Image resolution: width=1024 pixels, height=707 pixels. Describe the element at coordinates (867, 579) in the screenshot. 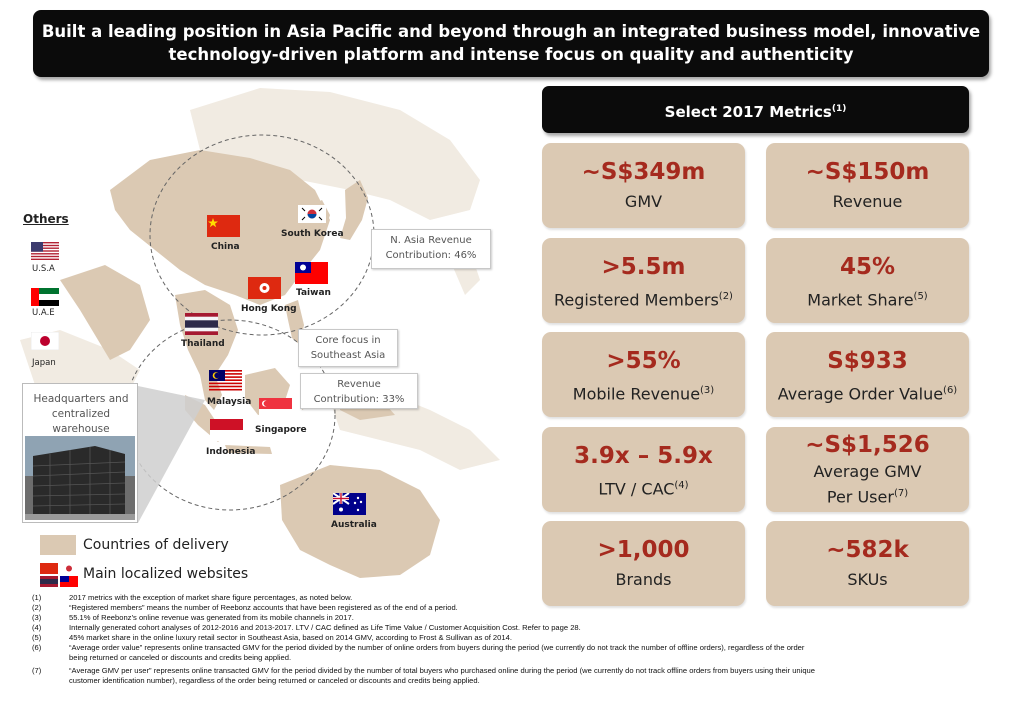

I see `metric-label: SKUs` at that location.